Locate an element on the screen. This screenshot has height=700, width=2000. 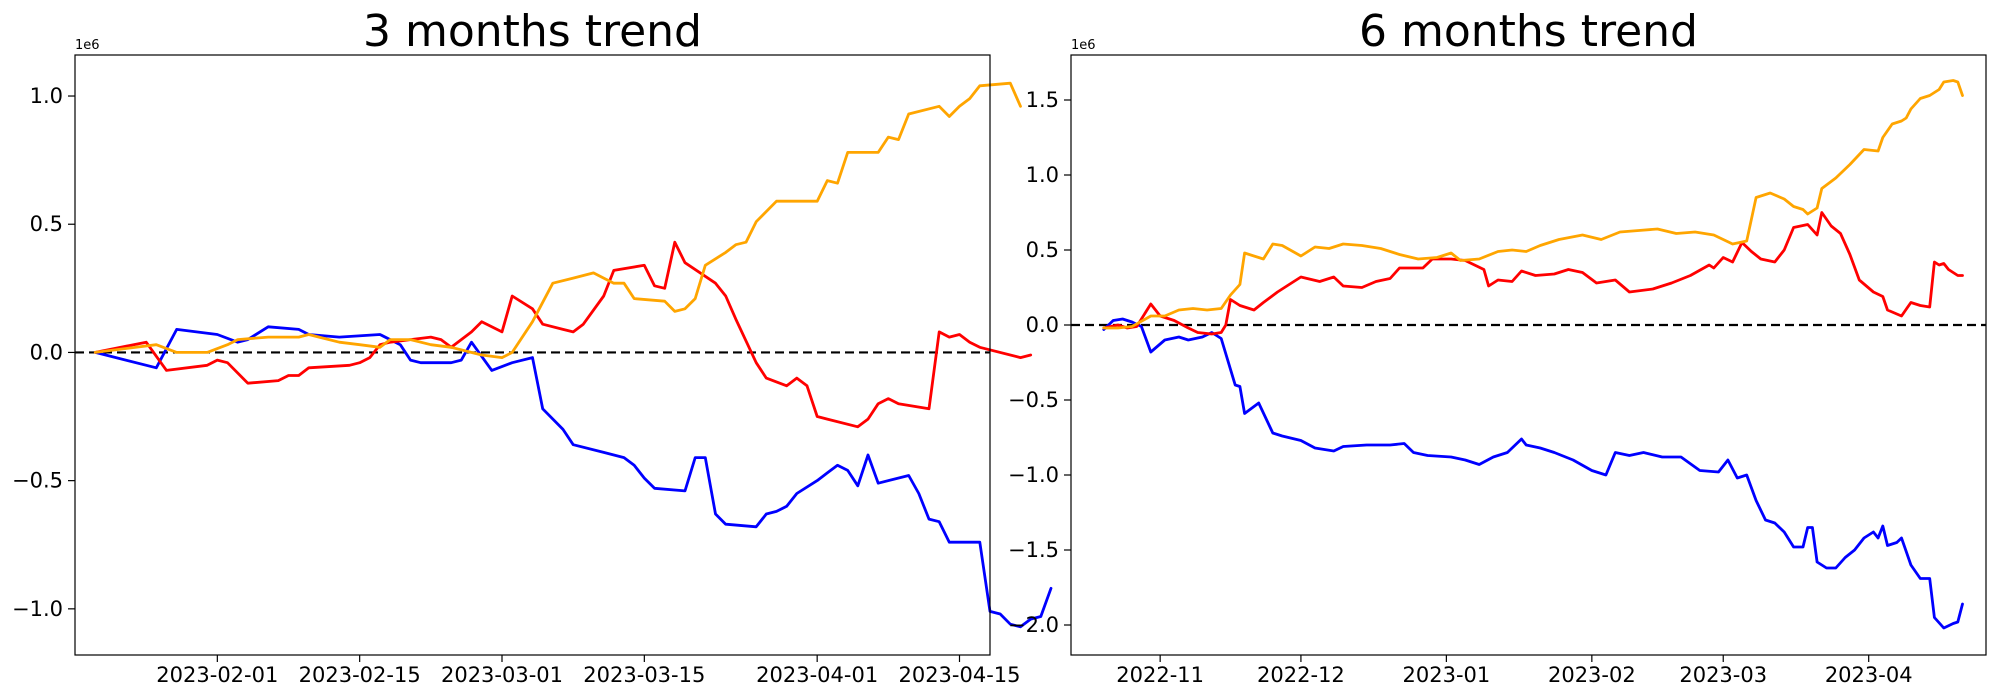
x-tick-label: 2023-02-15 is located at coordinates (360, 675).